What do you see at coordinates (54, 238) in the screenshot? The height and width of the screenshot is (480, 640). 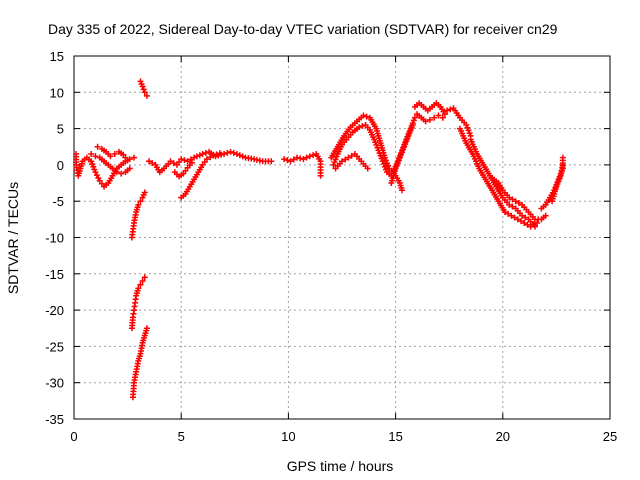 I see `y-tick-label: -10` at bounding box center [54, 238].